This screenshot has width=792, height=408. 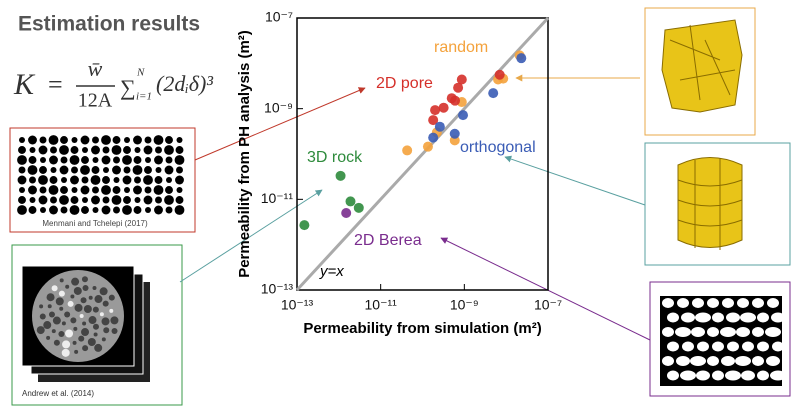 What do you see at coordinates (184, 83) in the screenshot?
I see `formula-term: (2dᵢδ)³` at bounding box center [184, 83].